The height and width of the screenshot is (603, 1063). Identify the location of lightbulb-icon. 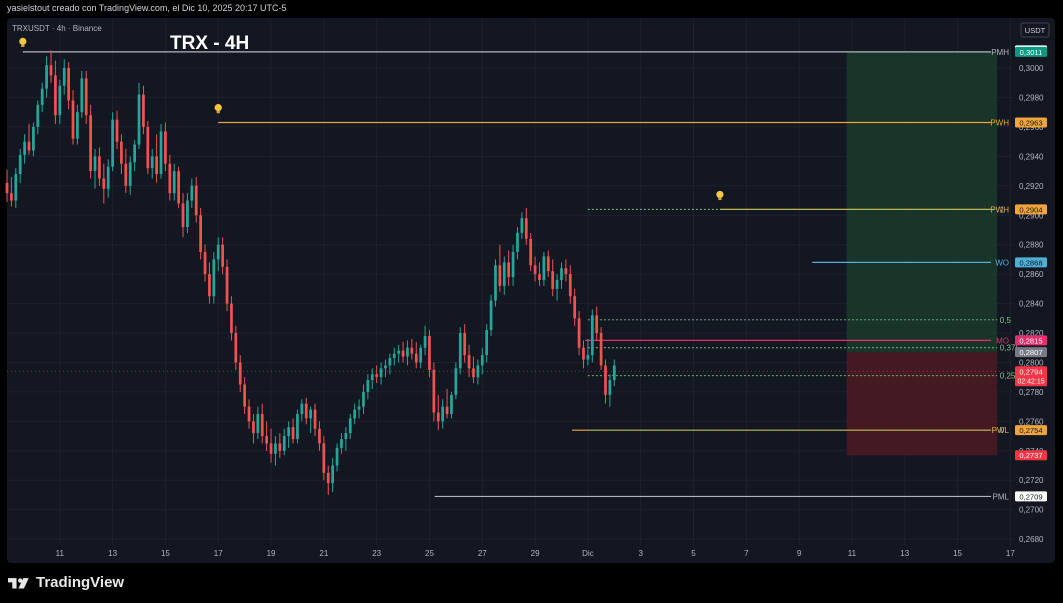
(720, 195).